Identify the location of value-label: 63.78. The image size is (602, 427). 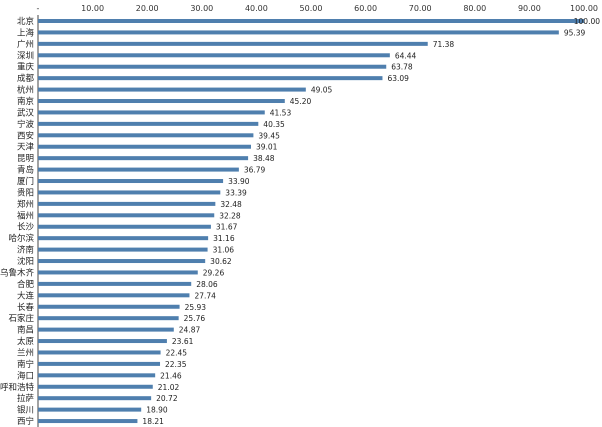
(402, 67).